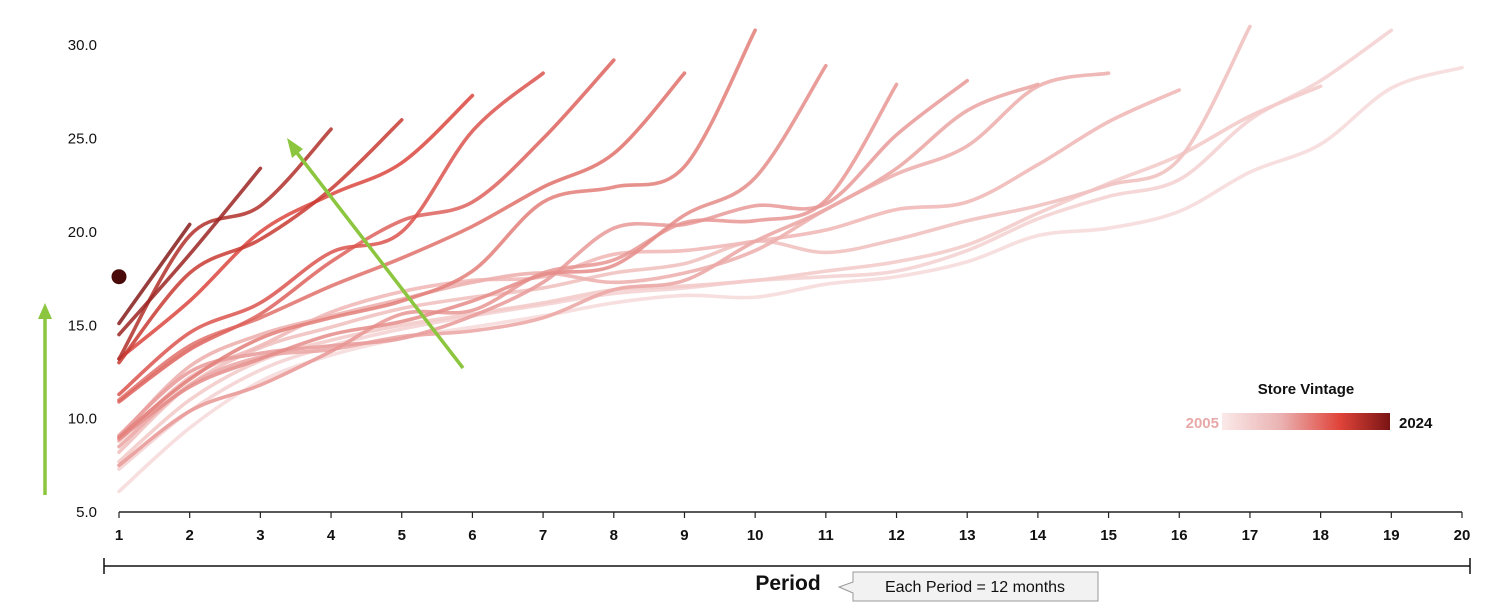  What do you see at coordinates (1179, 535) in the screenshot?
I see `x-tick-label: 16` at bounding box center [1179, 535].